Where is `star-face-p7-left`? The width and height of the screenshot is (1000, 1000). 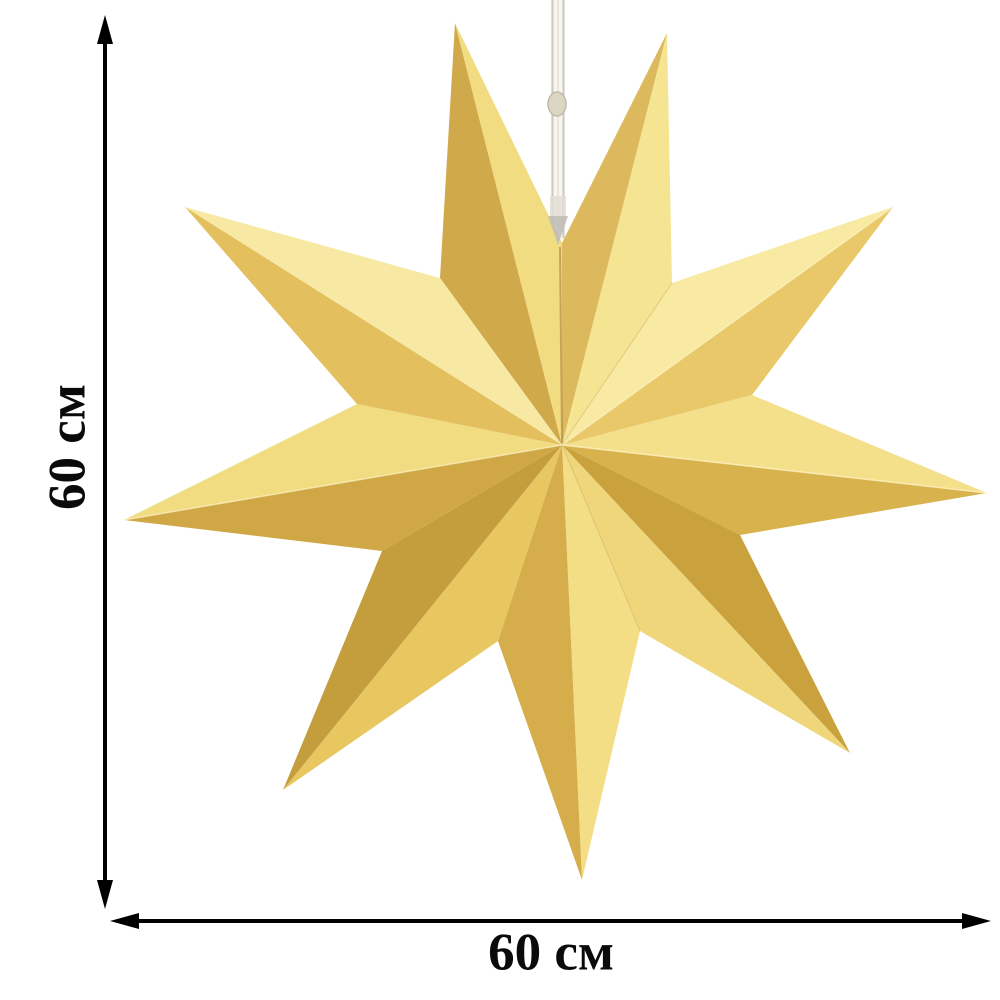 star-face-p7-left is located at coordinates (343, 498).